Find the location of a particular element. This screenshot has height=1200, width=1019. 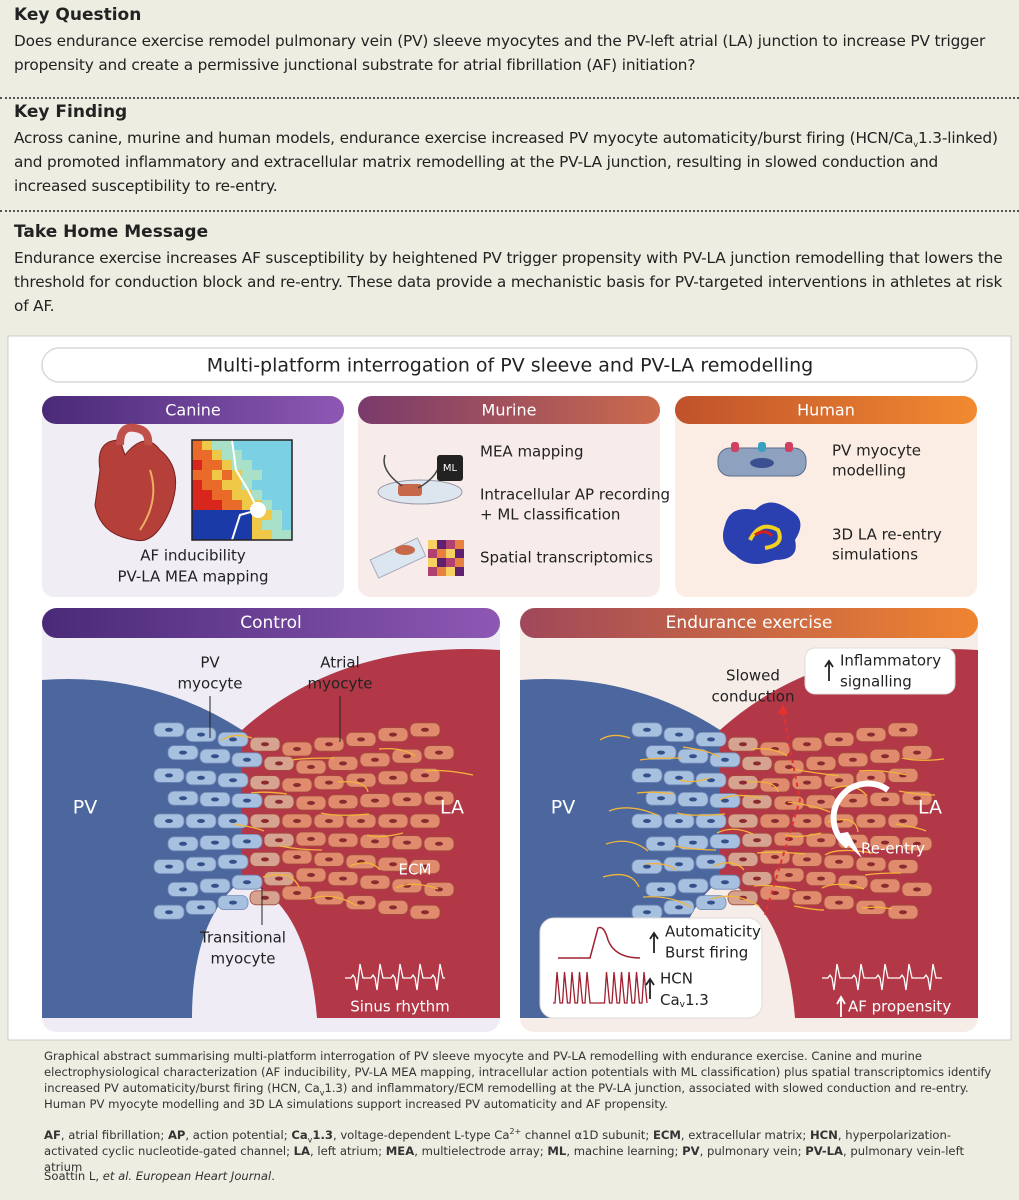

label: signalling is located at coordinates (876, 682).